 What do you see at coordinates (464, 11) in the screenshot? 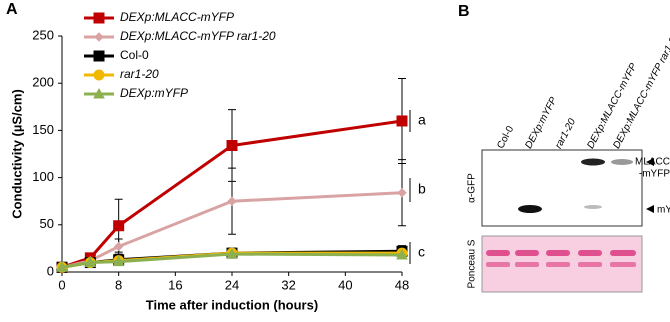
I see `panel-label: B` at bounding box center [464, 11].